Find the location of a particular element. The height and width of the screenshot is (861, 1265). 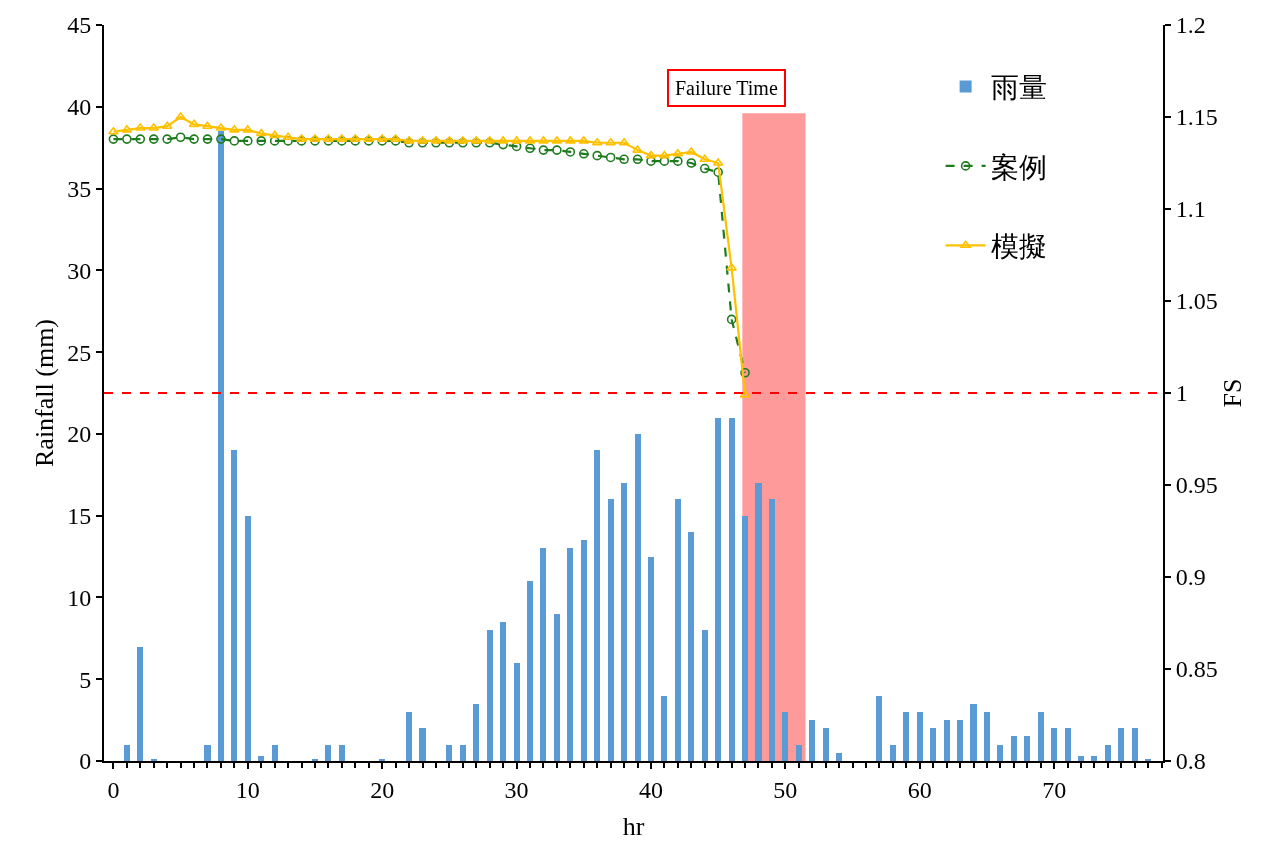

y2-tick-label: 1 is located at coordinates (1181, 393).